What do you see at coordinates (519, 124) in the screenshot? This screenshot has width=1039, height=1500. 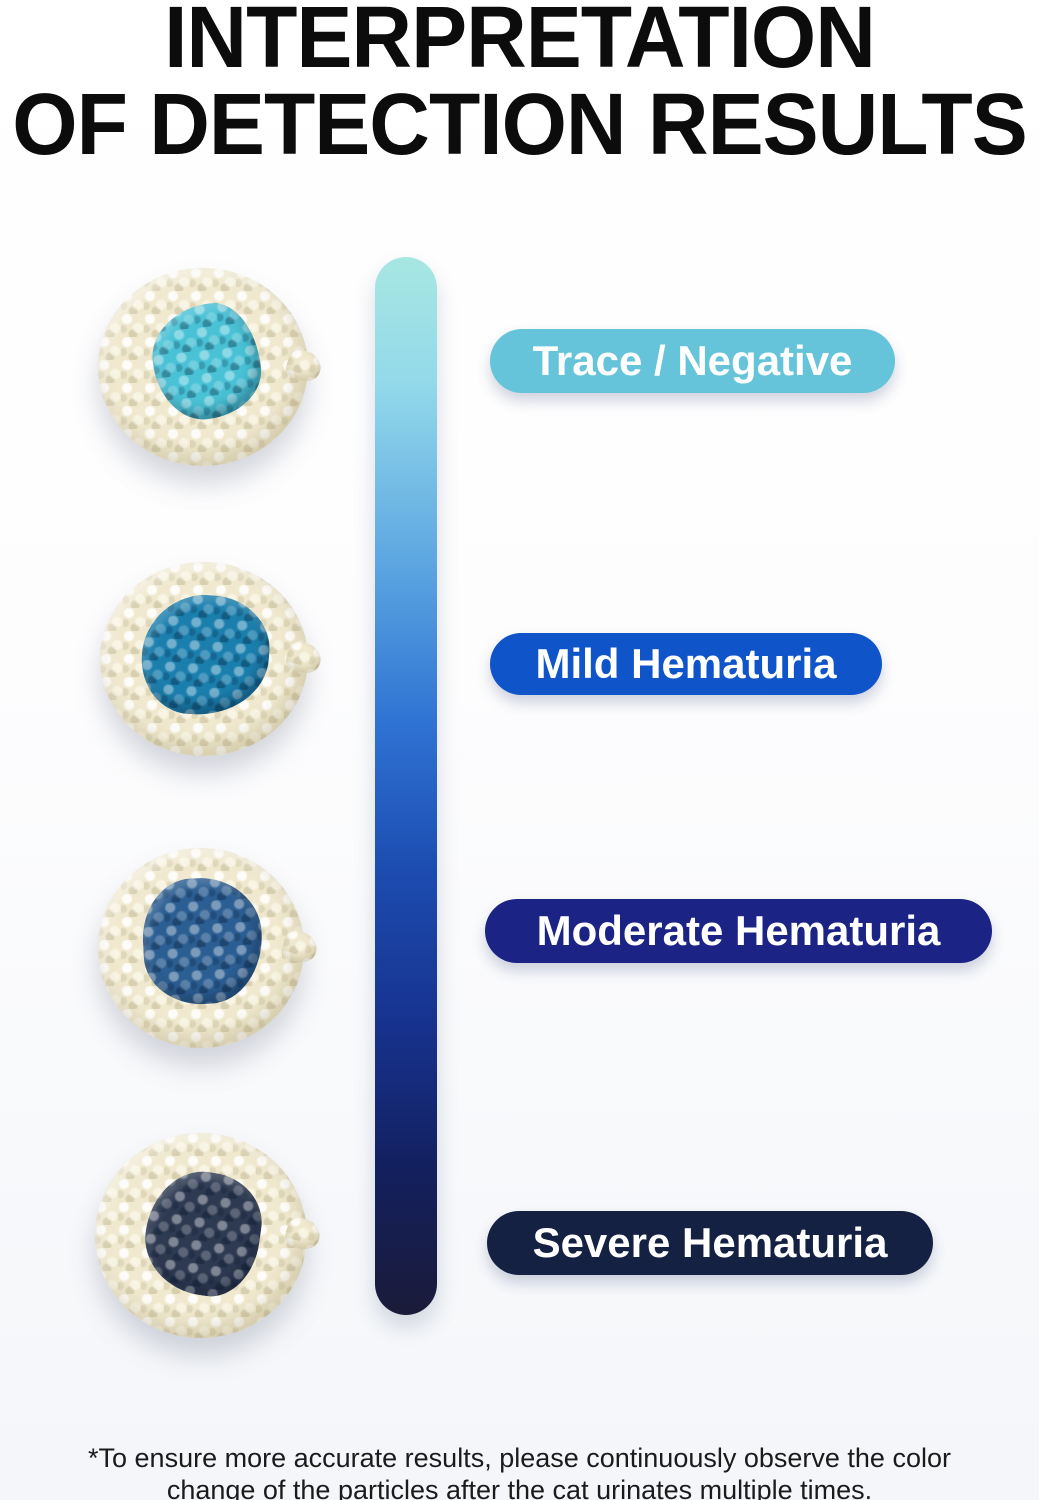 I see `title-line-2: OF DETECTION RESULTS` at bounding box center [519, 124].